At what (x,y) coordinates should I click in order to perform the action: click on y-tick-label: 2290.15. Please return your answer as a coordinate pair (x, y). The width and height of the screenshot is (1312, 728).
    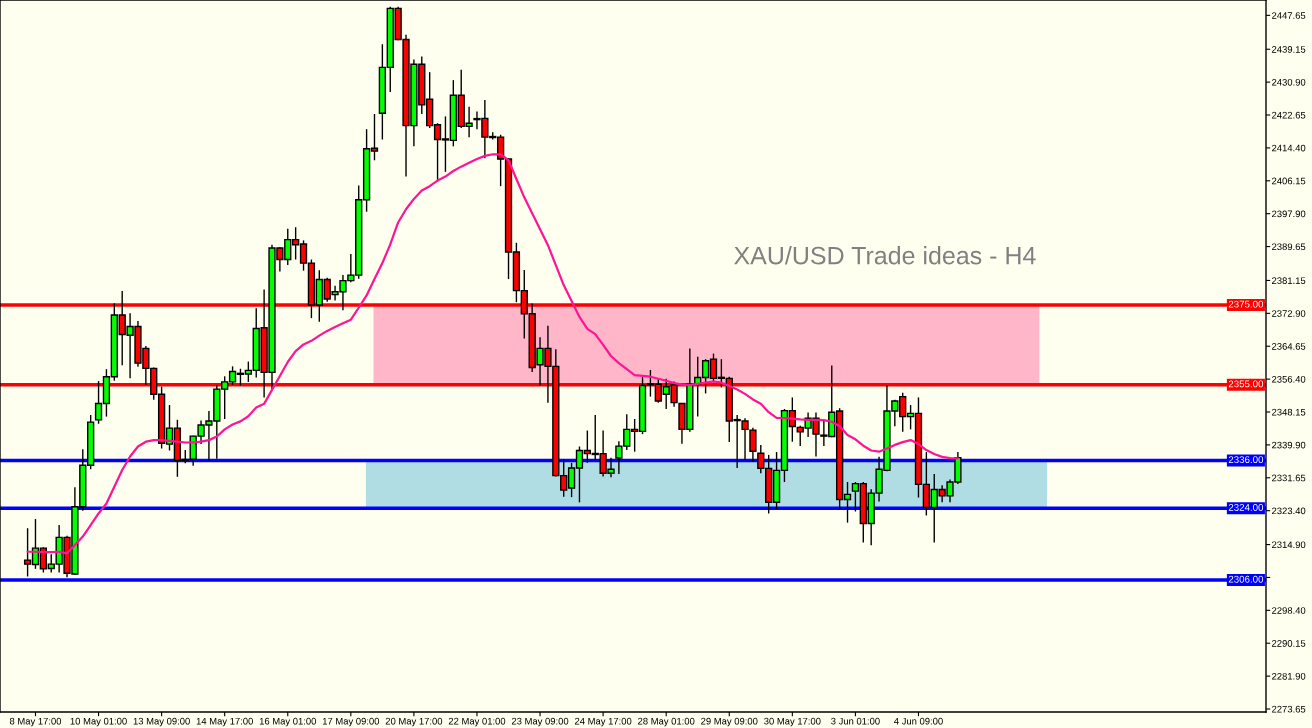
    Looking at the image, I should click on (1289, 643).